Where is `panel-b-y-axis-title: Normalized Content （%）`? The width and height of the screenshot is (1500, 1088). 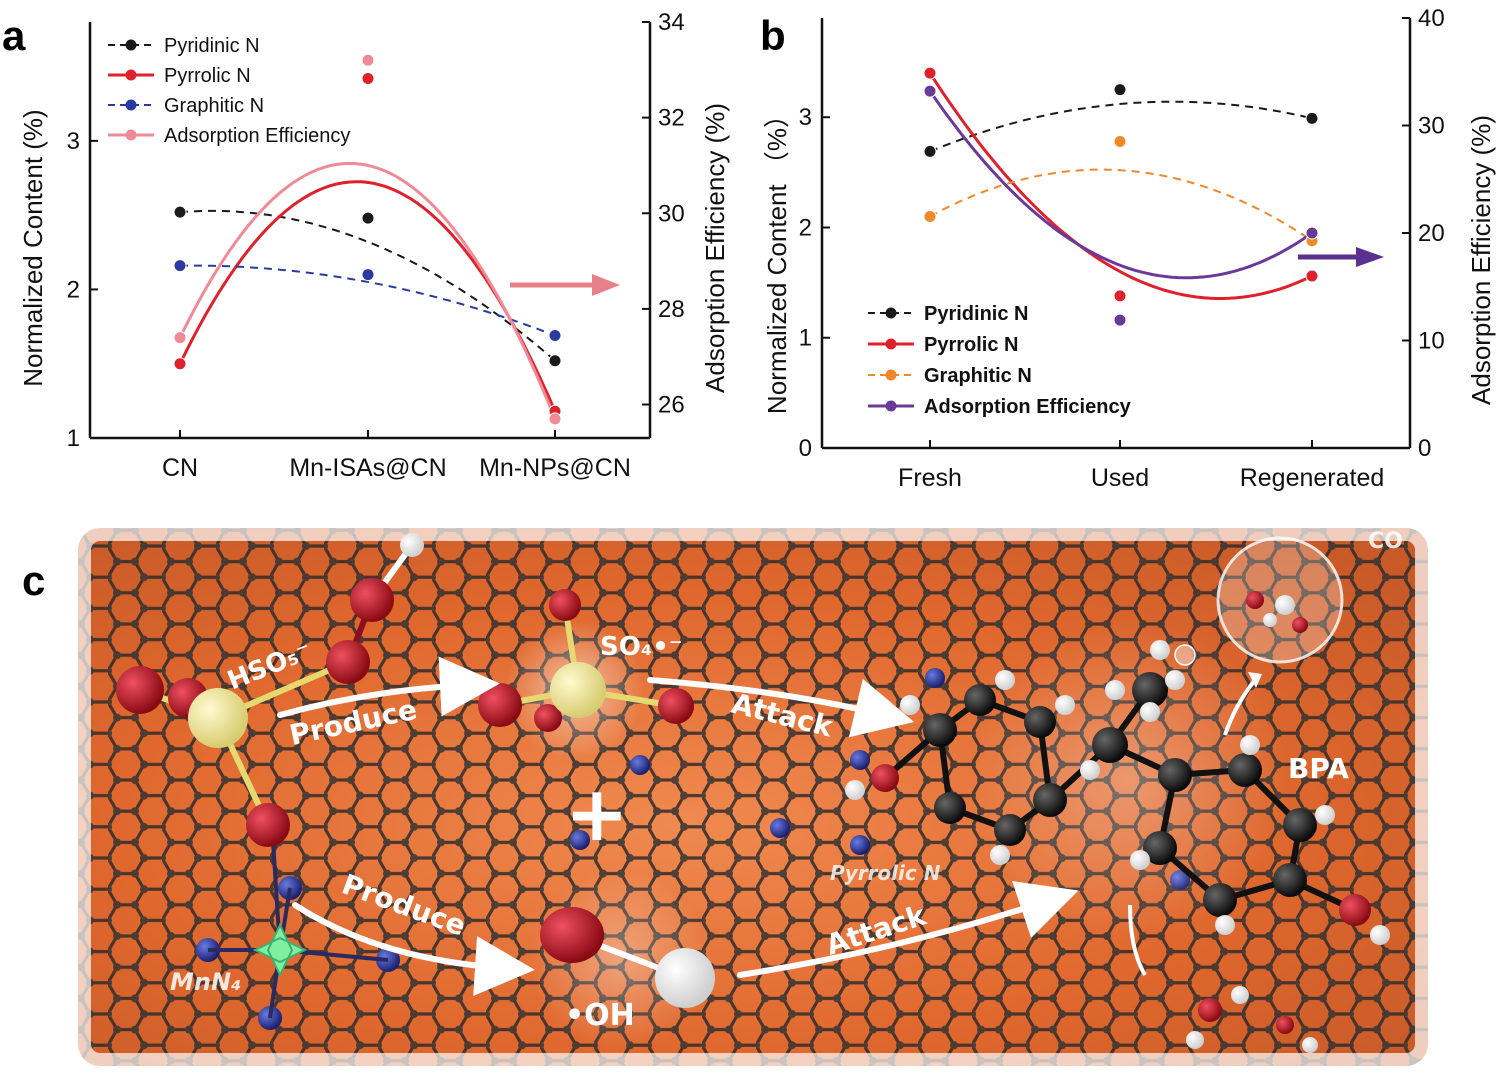
panel-b-y-axis-title: Normalized Content （%） is located at coordinates (777, 258).